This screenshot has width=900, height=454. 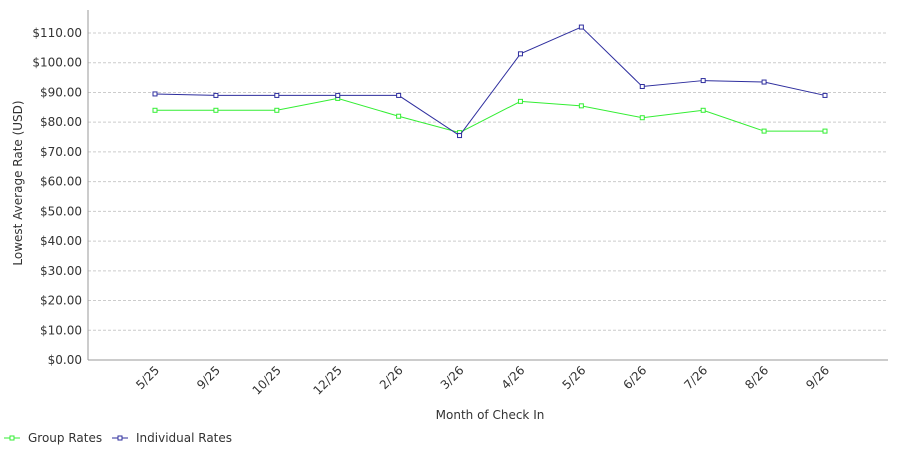 What do you see at coordinates (327, 380) in the screenshot?
I see `x-tick-label: 12/25` at bounding box center [327, 380].